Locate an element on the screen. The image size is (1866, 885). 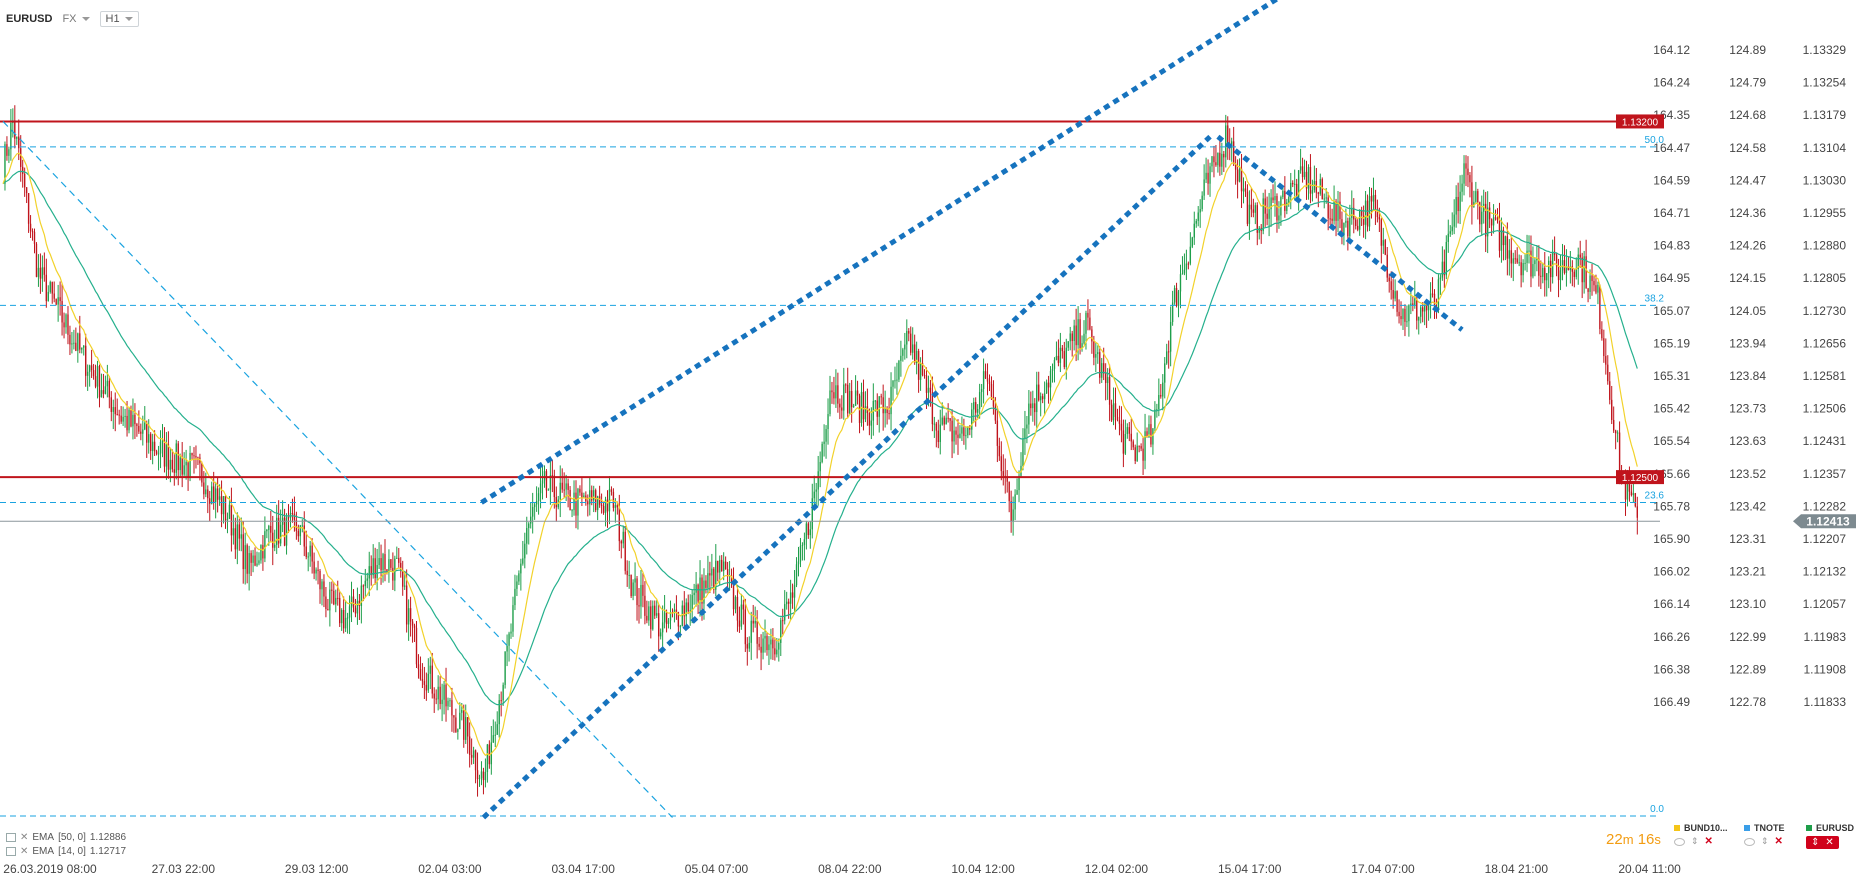
candle-countdown: 22m 16s is located at coordinates (1633, 839).